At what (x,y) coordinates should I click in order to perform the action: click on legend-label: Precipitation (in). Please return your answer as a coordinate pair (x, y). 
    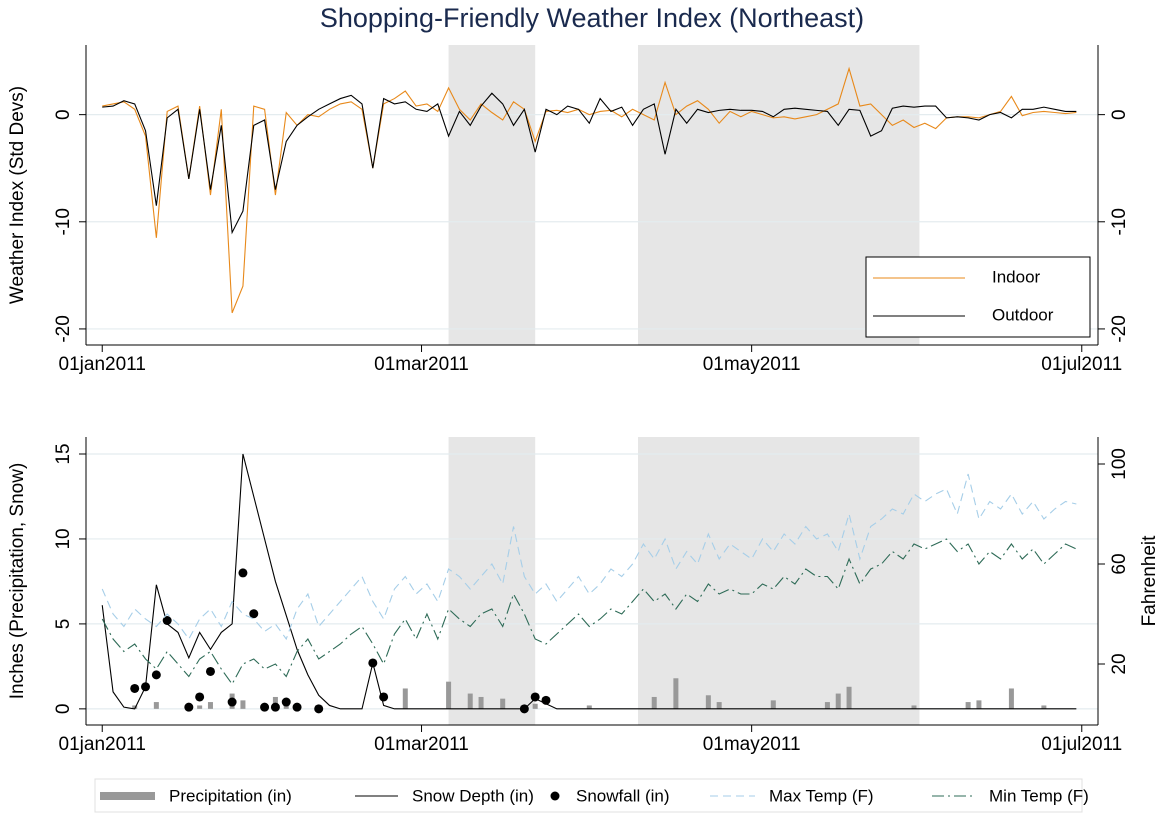
    Looking at the image, I should click on (230, 795).